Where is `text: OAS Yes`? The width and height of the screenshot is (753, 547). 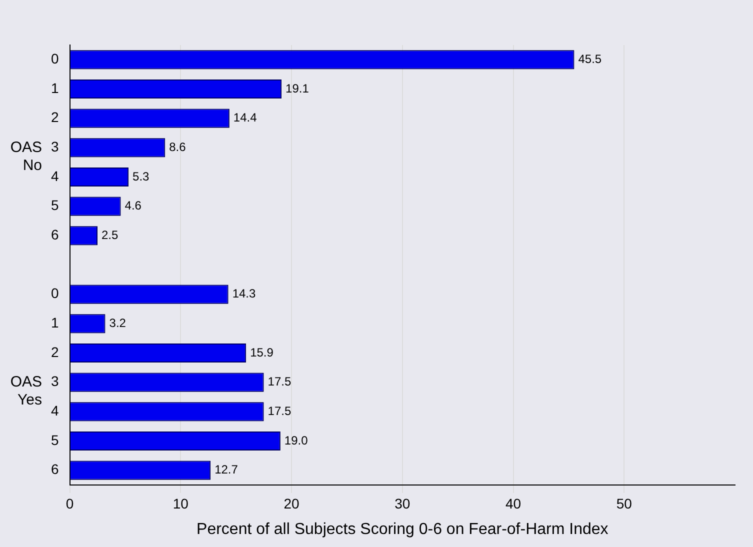 text: OAS Yes is located at coordinates (26, 390).